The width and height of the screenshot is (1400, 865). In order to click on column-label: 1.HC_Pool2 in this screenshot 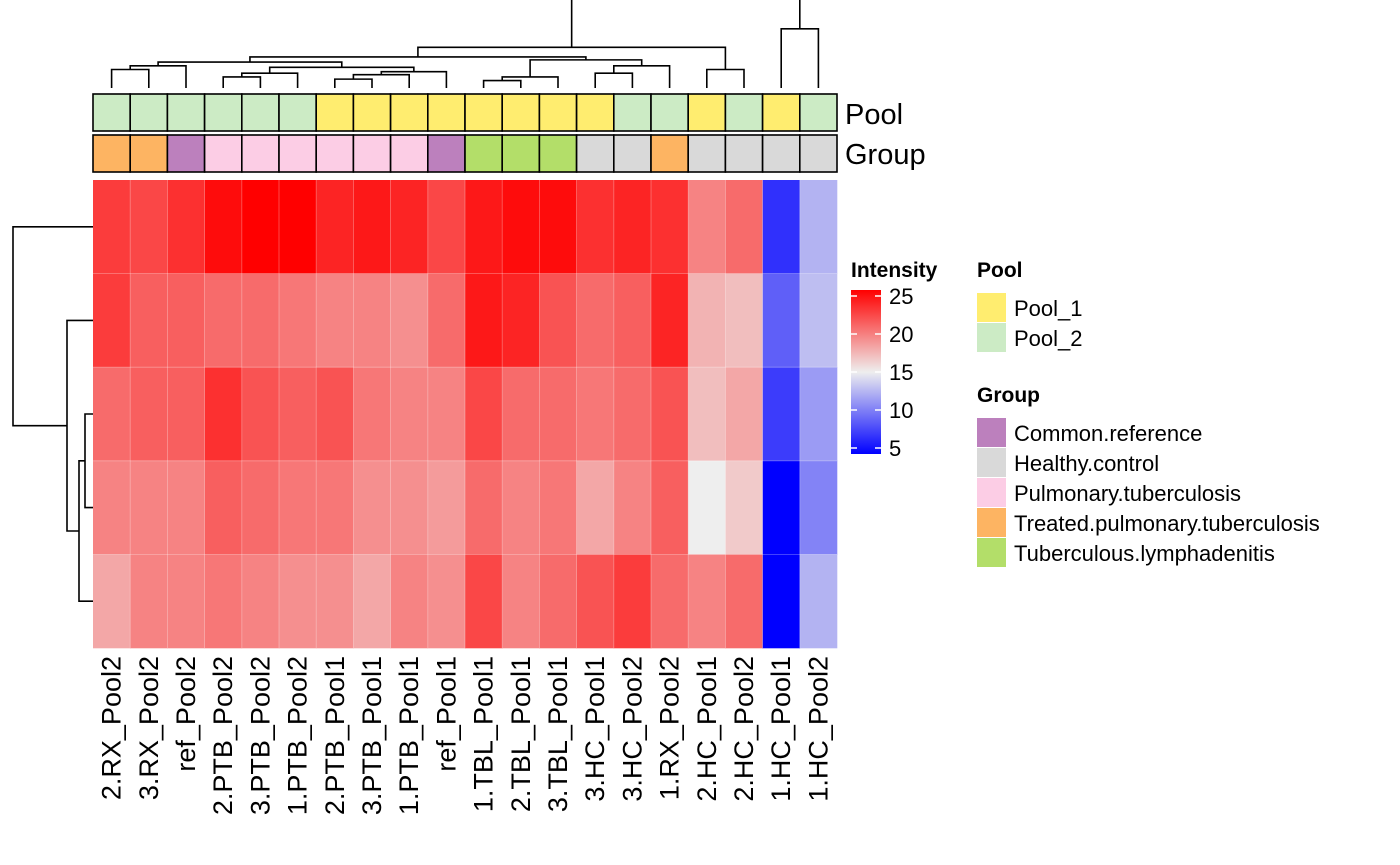, I will do `click(818, 729)`.